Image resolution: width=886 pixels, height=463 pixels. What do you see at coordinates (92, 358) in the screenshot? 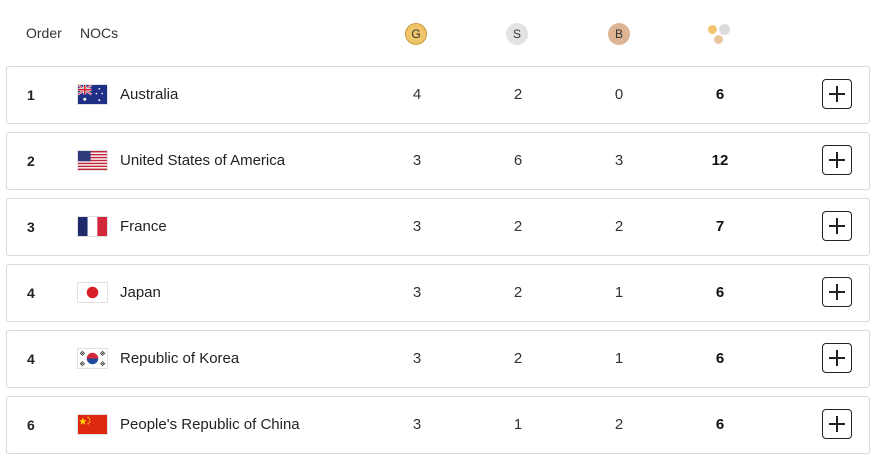
I see `korea-flag-icon` at bounding box center [92, 358].